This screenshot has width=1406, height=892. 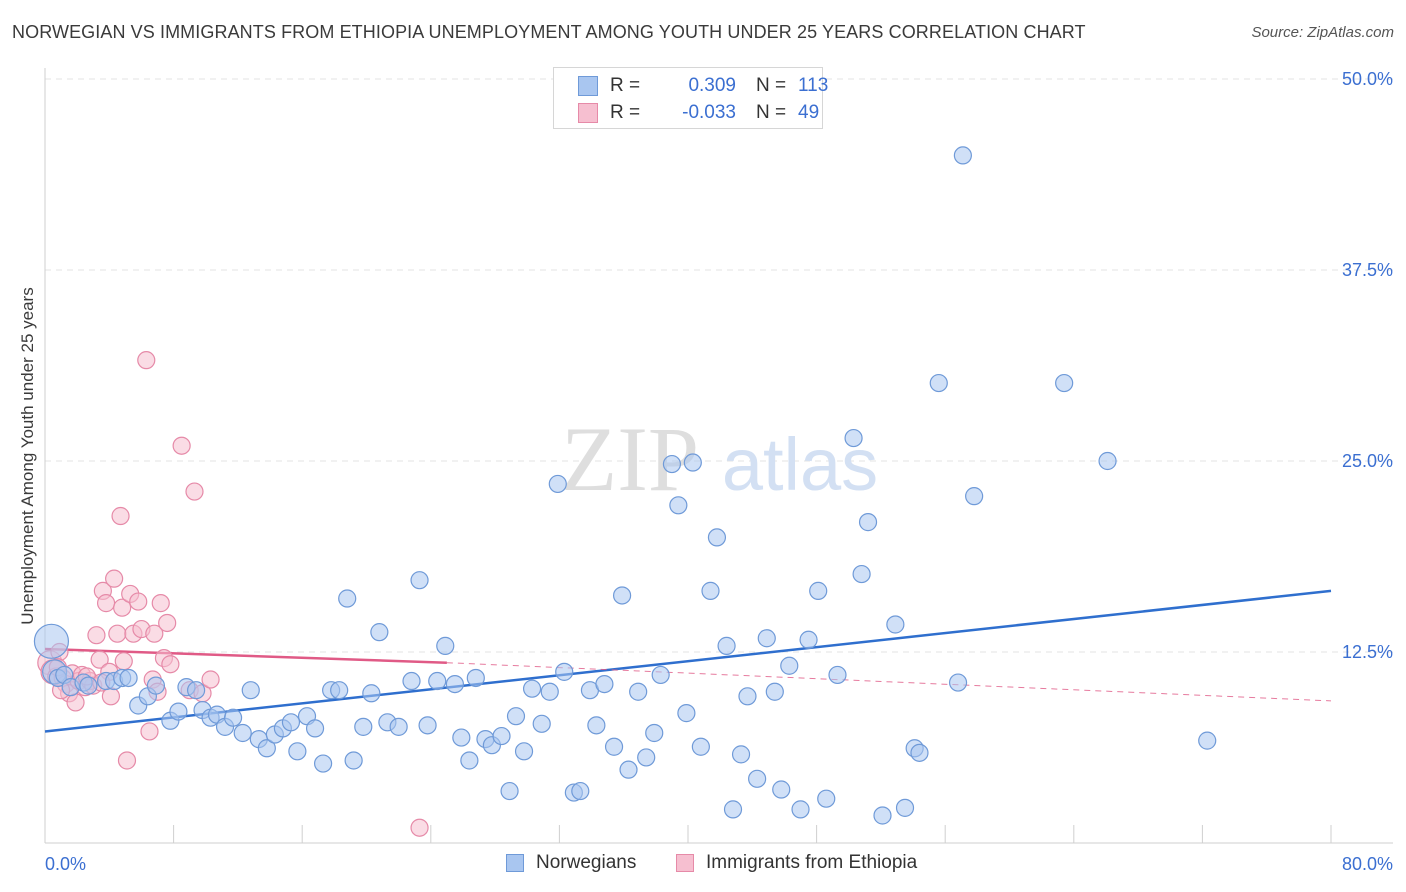 What do you see at coordinates (813, 85) in the screenshot?
I see `n-value: 113` at bounding box center [813, 85].